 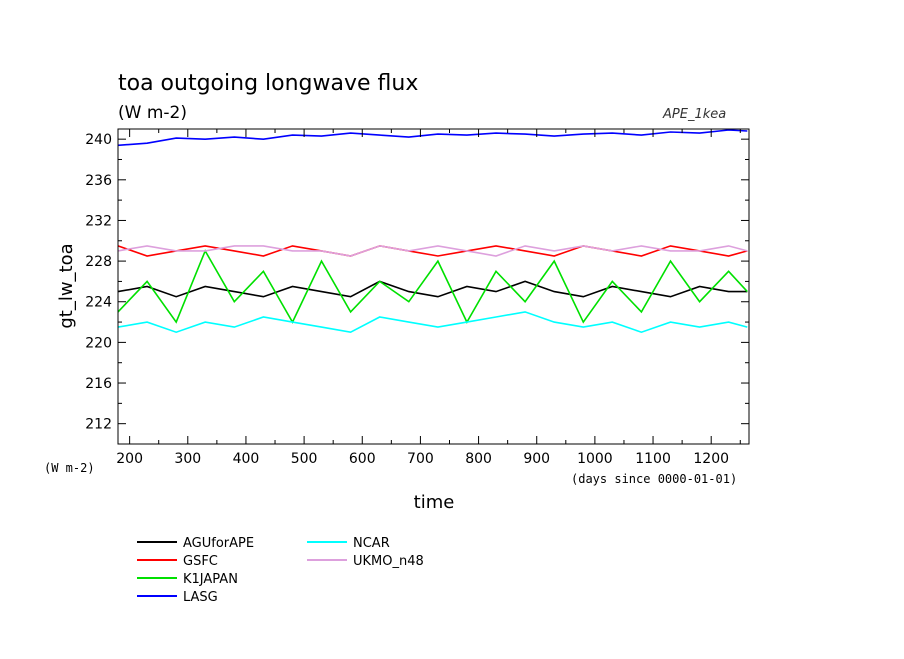 What do you see at coordinates (371, 543) in the screenshot?
I see `legend-label-ncar: NCAR` at bounding box center [371, 543].